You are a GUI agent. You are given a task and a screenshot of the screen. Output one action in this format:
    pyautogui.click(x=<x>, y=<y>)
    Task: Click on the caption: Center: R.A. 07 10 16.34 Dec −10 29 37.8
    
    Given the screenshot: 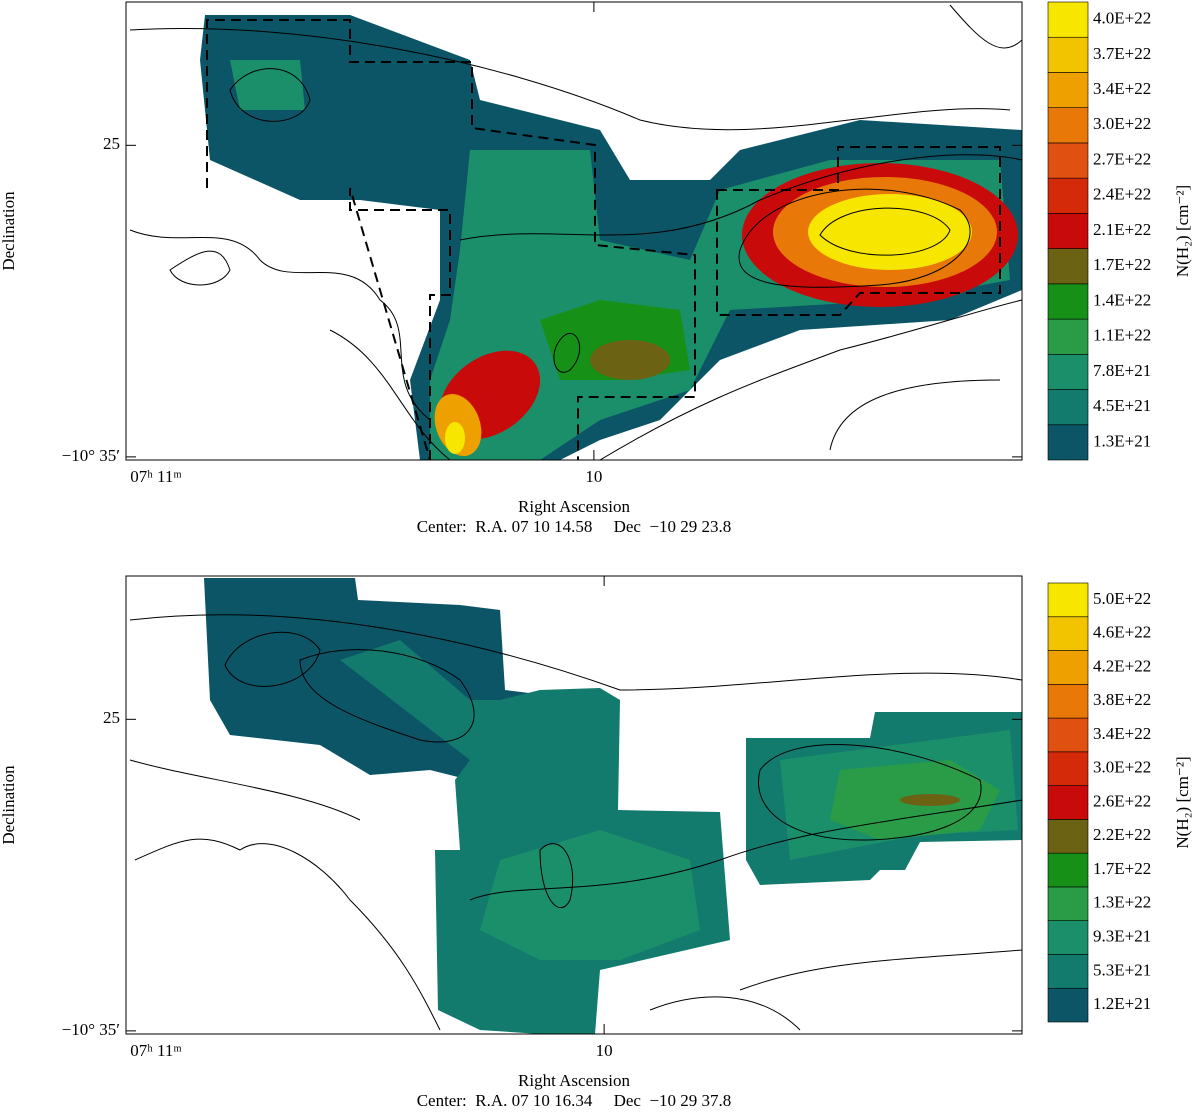 What is the action you would take?
    pyautogui.click(x=574, y=1100)
    